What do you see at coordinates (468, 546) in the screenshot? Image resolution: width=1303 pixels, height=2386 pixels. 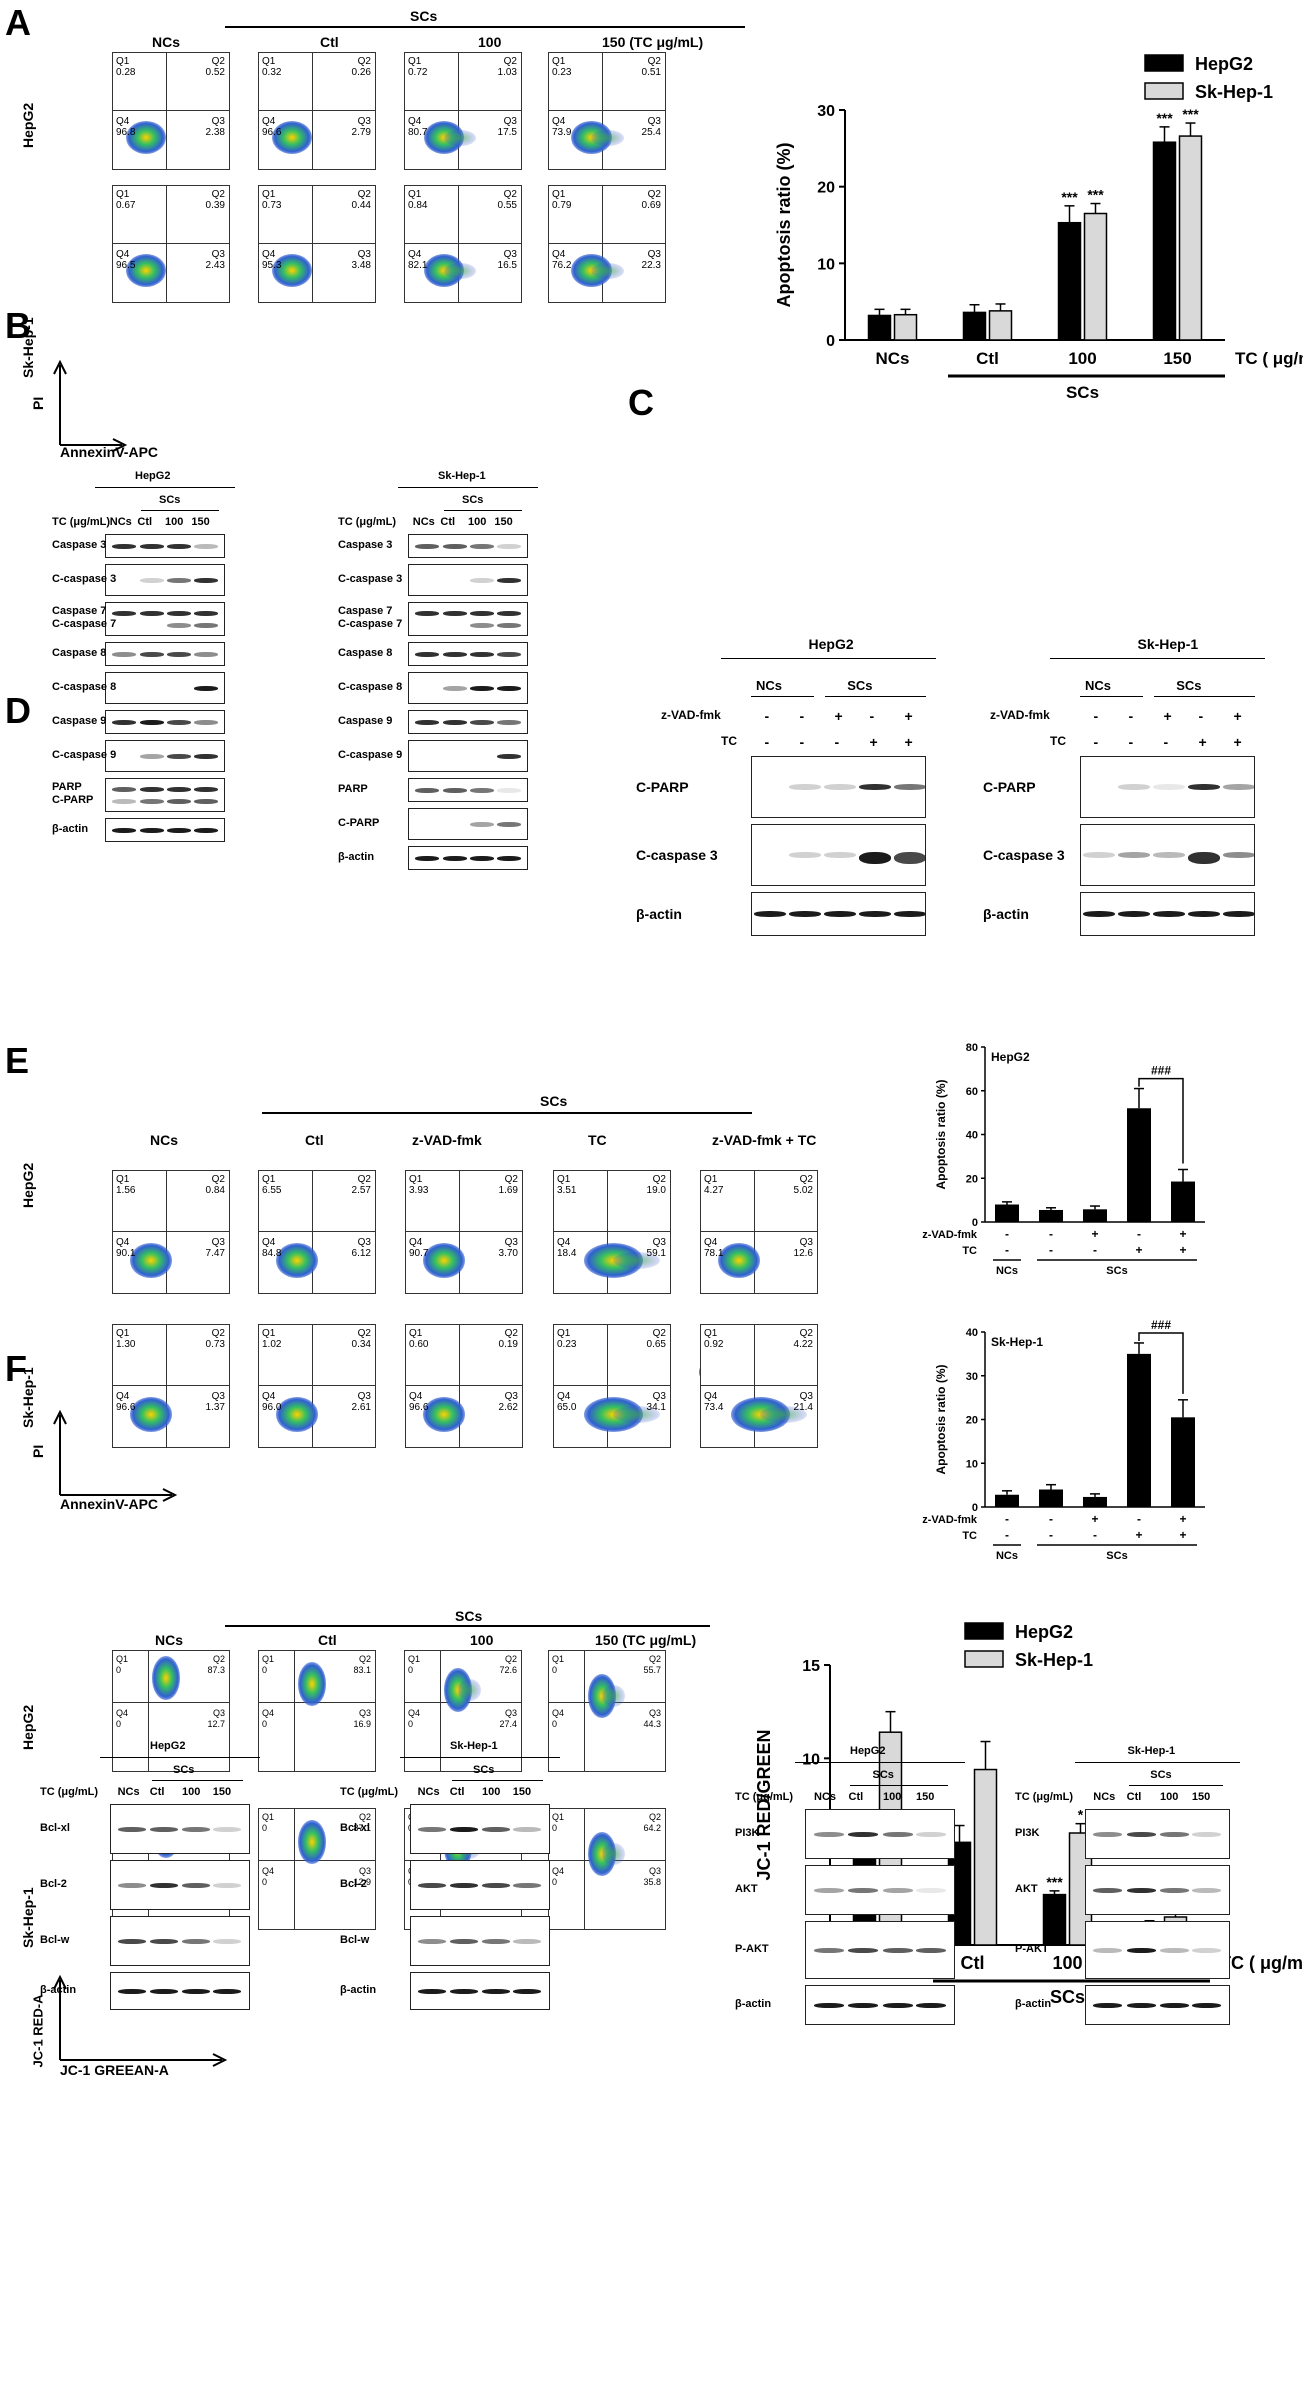 I see `b-skhep1-blot` at bounding box center [468, 546].